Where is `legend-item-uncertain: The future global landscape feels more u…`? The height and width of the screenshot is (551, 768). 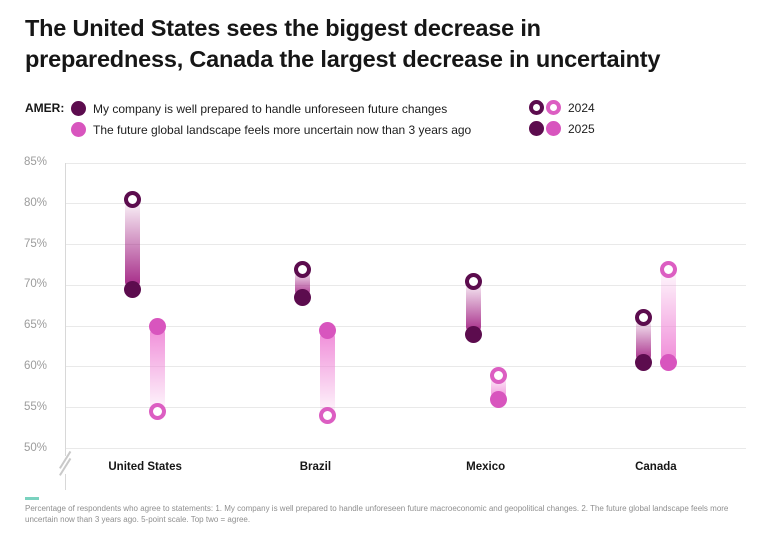
legend-item-uncertain: The future global landscape feels more u… is located at coordinates (271, 129).